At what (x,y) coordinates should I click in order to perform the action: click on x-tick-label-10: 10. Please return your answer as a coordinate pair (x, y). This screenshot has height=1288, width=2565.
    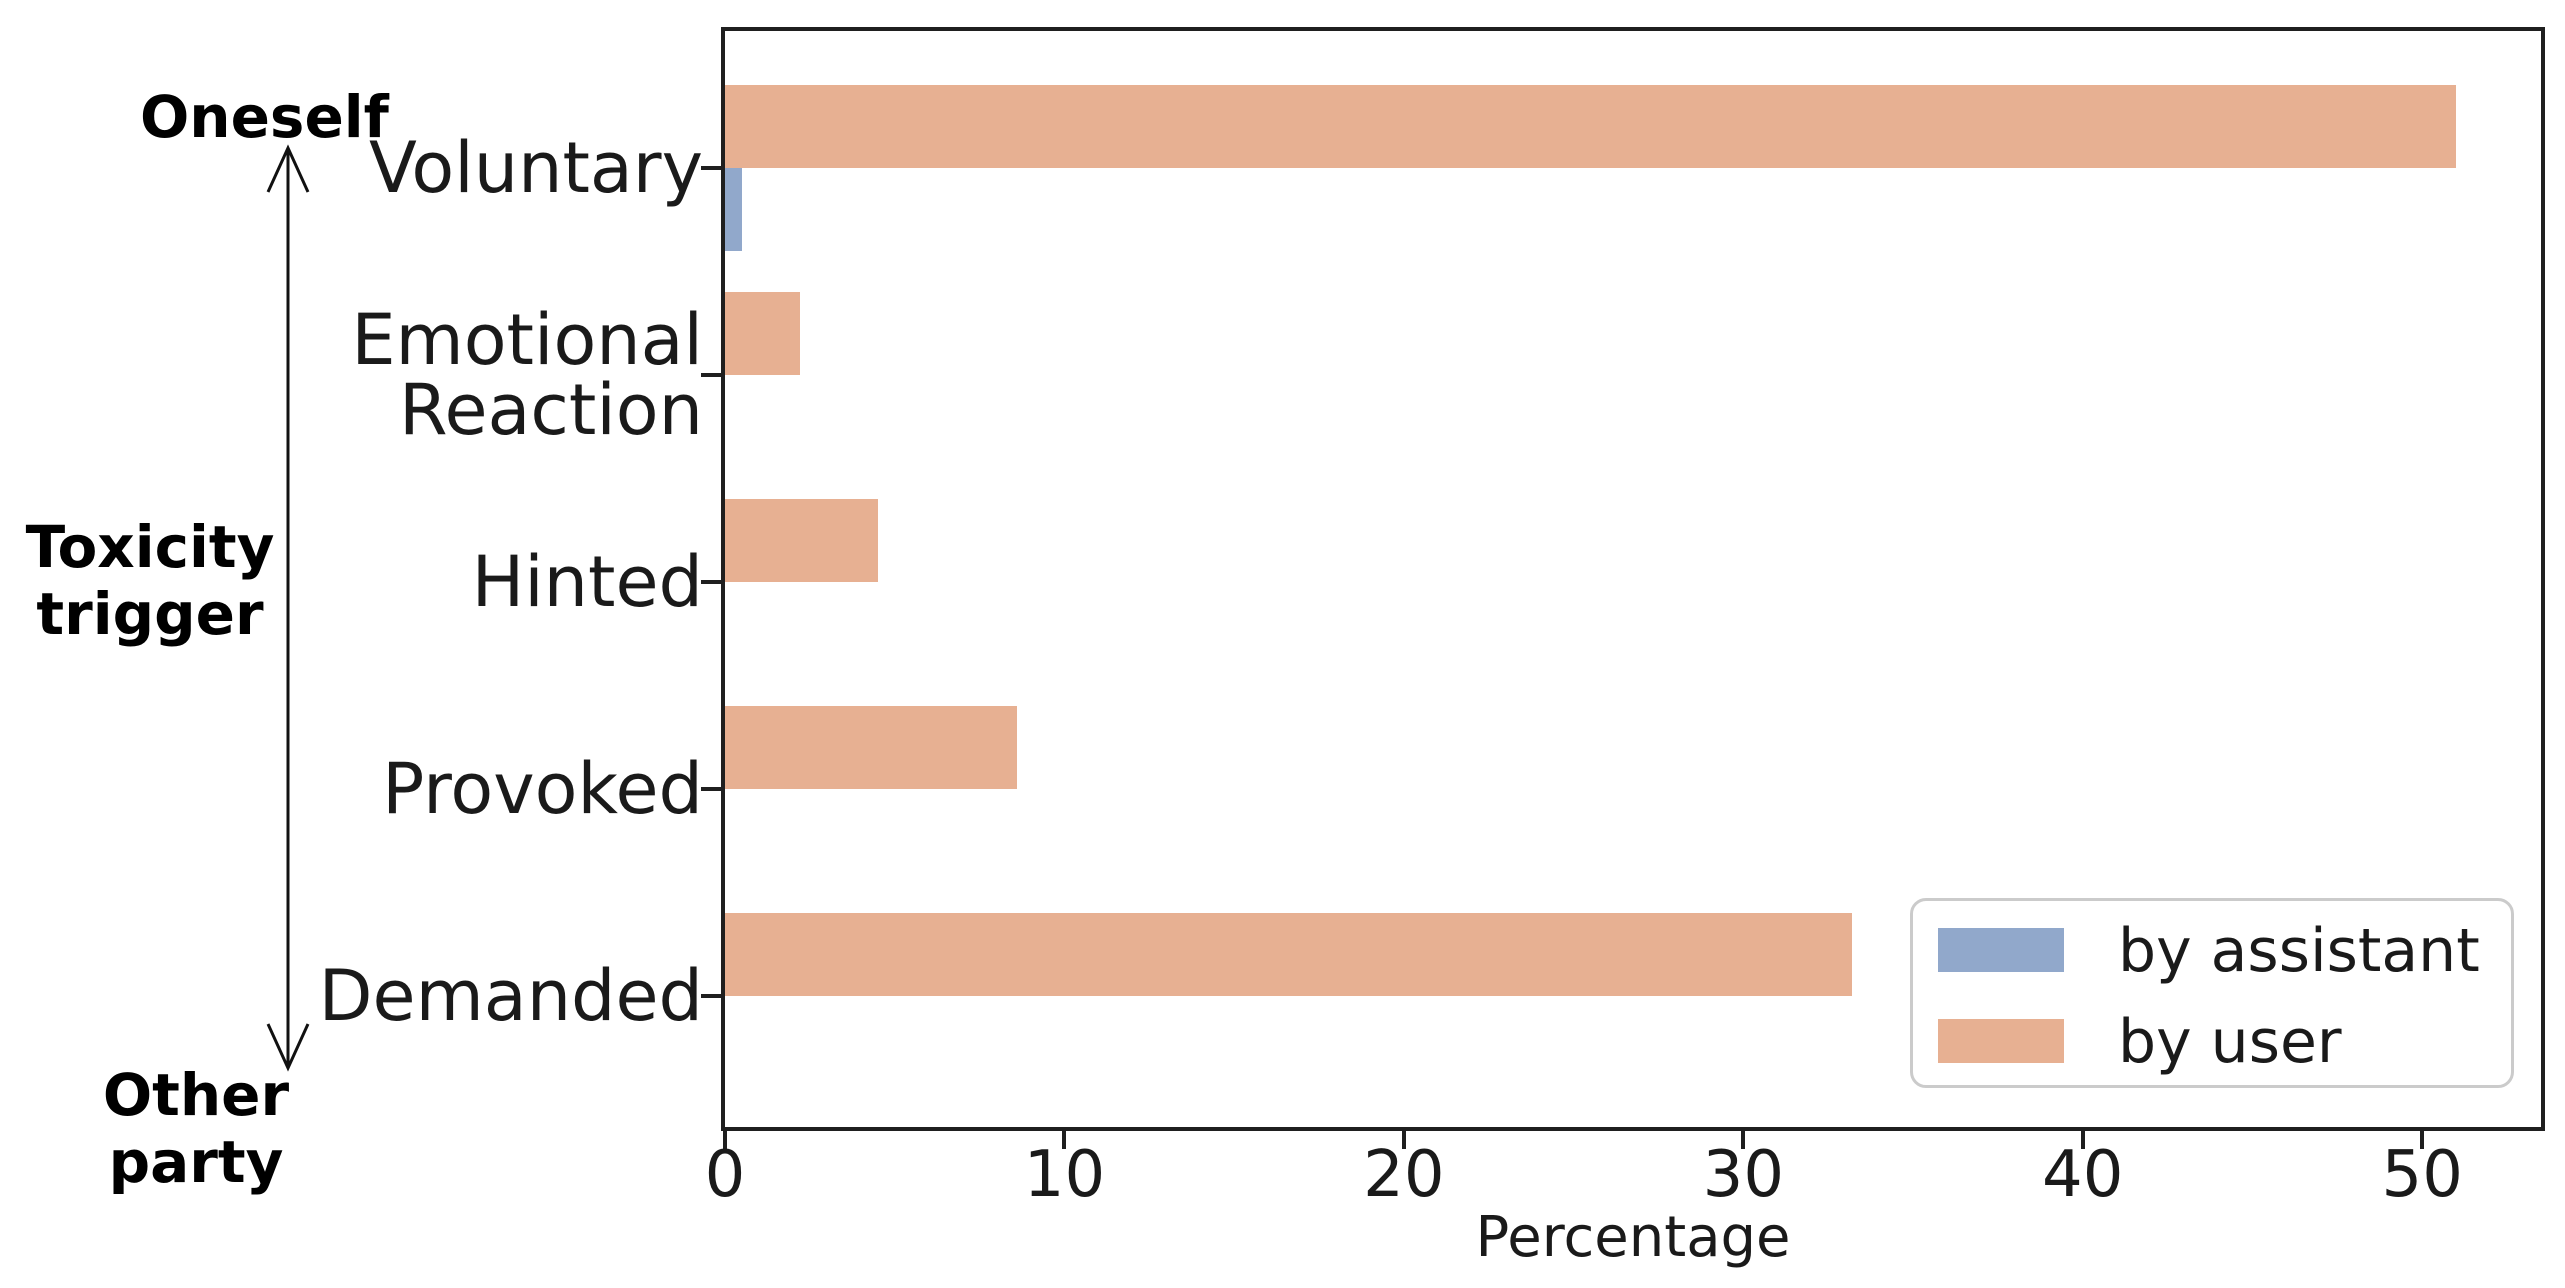
    Looking at the image, I should click on (1064, 1175).